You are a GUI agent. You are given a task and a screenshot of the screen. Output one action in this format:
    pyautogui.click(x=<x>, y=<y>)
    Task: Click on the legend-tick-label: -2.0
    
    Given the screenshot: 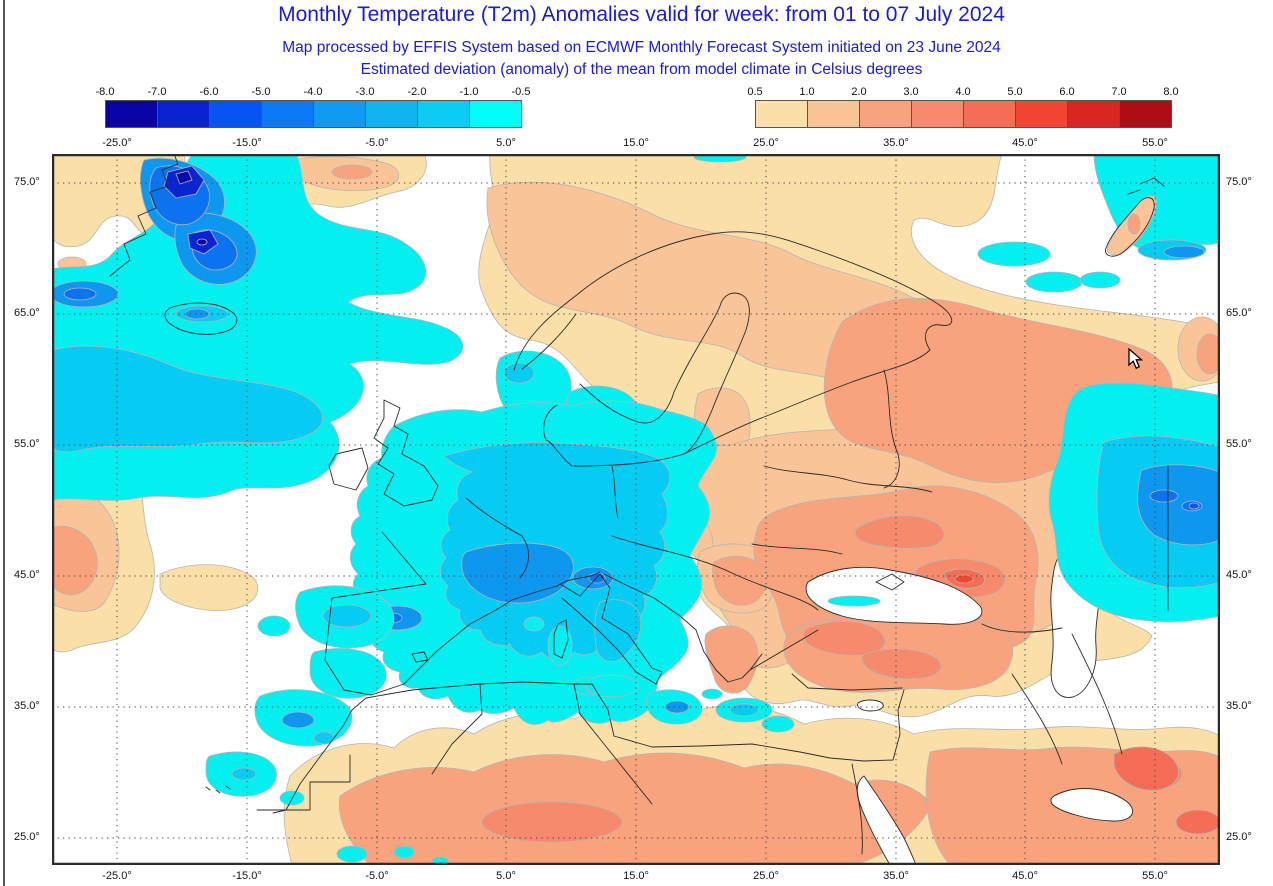 What is the action you would take?
    pyautogui.click(x=417, y=92)
    